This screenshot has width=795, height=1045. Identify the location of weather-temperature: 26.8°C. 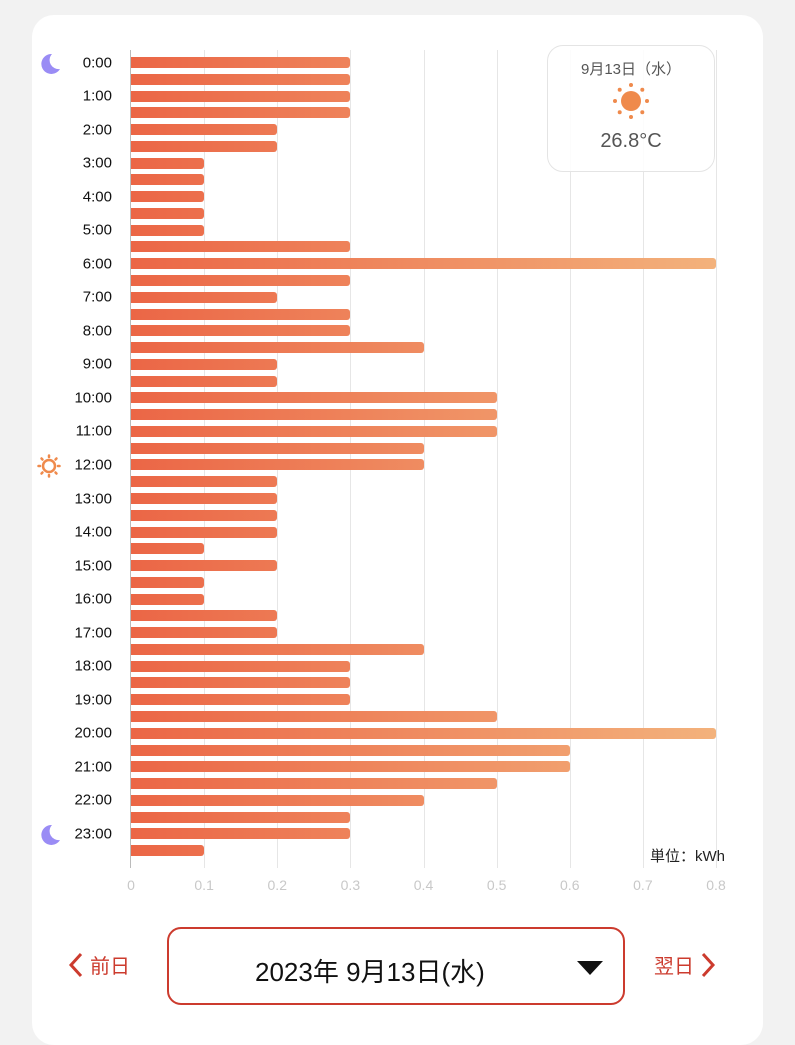
(631, 141).